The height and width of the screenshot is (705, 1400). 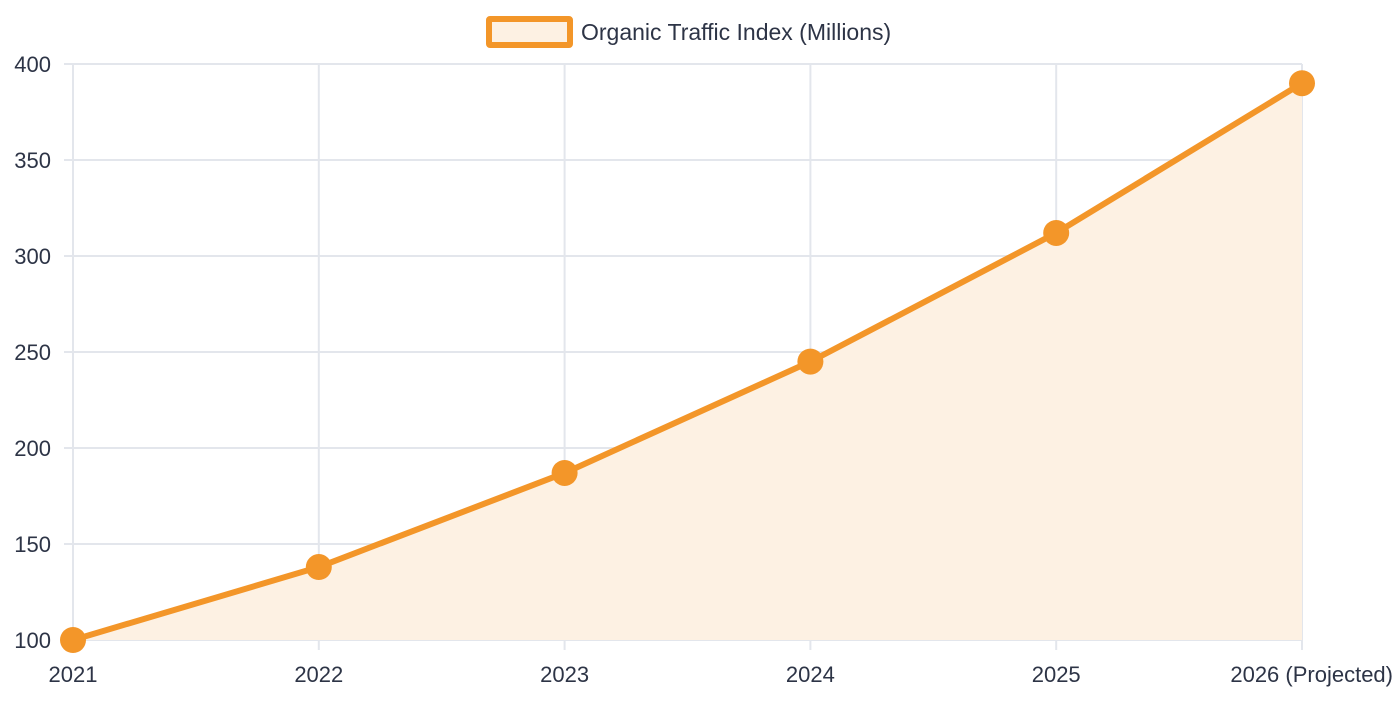 What do you see at coordinates (736, 32) in the screenshot?
I see `legend-label: Organic Traffic Index (Millions)` at bounding box center [736, 32].